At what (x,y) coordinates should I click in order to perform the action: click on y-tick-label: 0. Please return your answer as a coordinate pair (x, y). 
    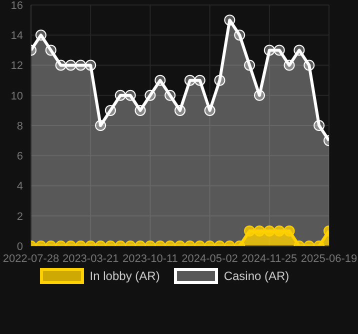
    Looking at the image, I should click on (19, 246).